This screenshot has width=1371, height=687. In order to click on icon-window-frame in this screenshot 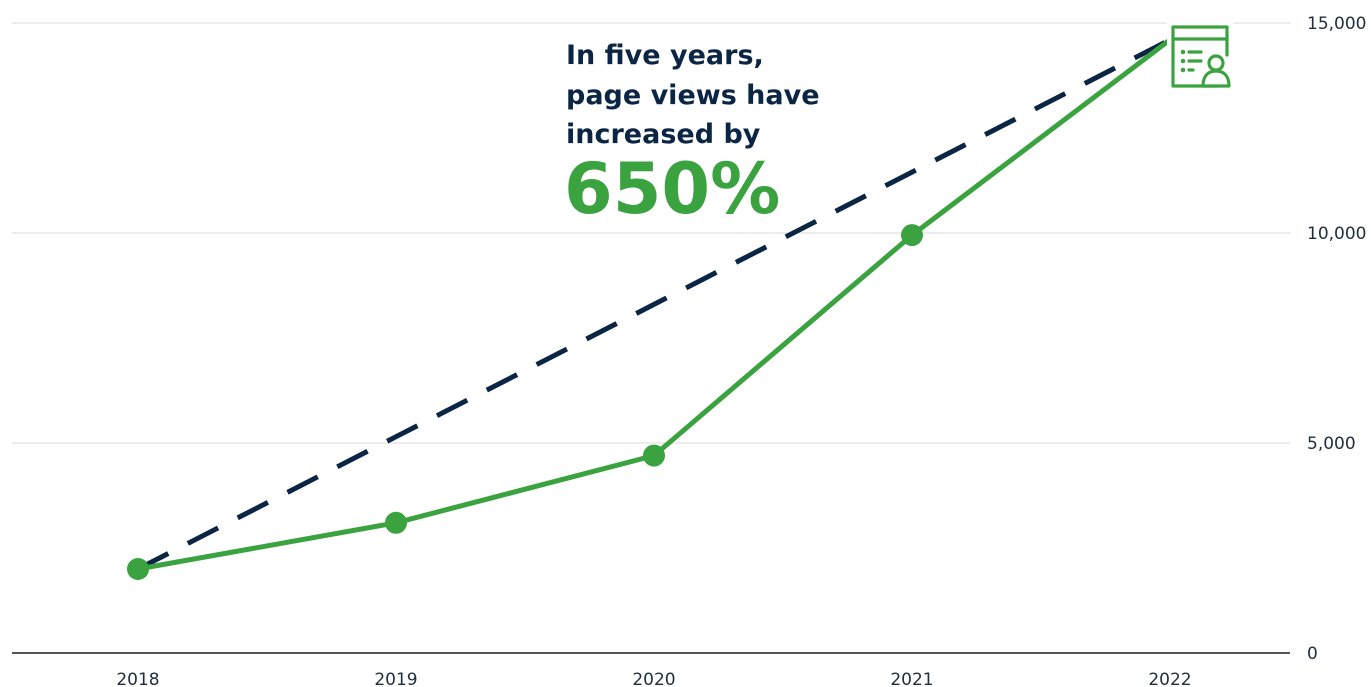, I will do `click(1200, 56)`.